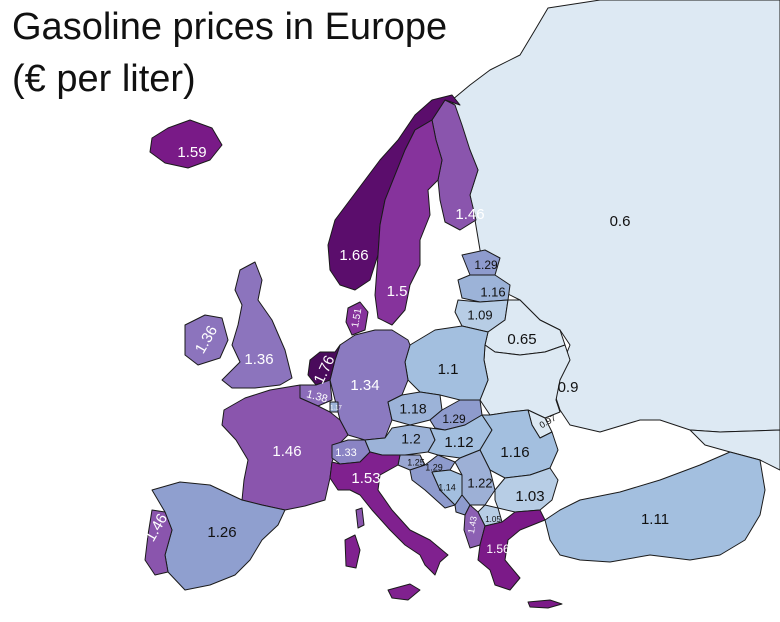 The height and width of the screenshot is (622, 780). What do you see at coordinates (257, 325) in the screenshot?
I see `region-uk` at bounding box center [257, 325].